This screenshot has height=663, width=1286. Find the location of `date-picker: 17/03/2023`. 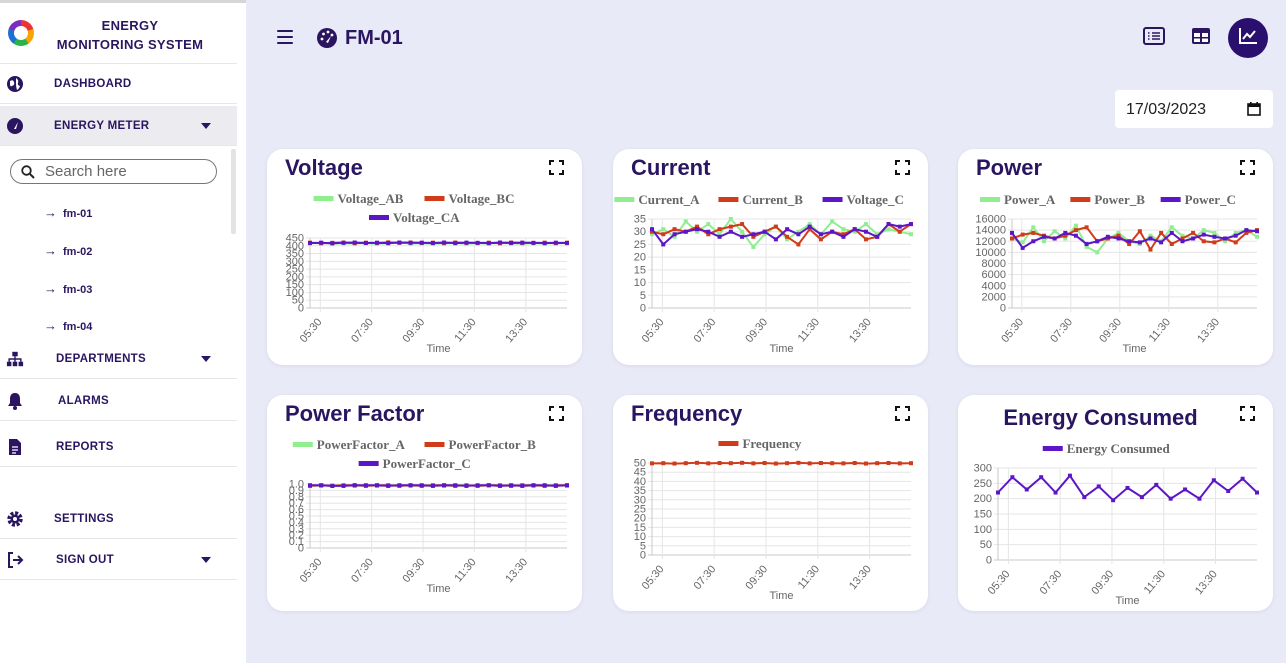

date-picker: 17/03/2023 is located at coordinates (1194, 109).